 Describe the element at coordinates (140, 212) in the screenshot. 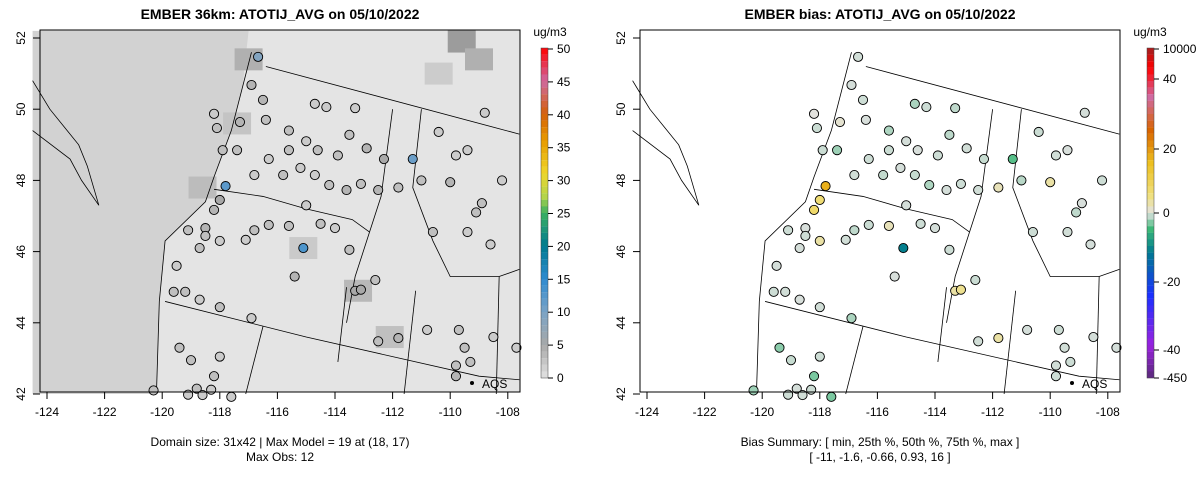

I see `ocean-area` at that location.